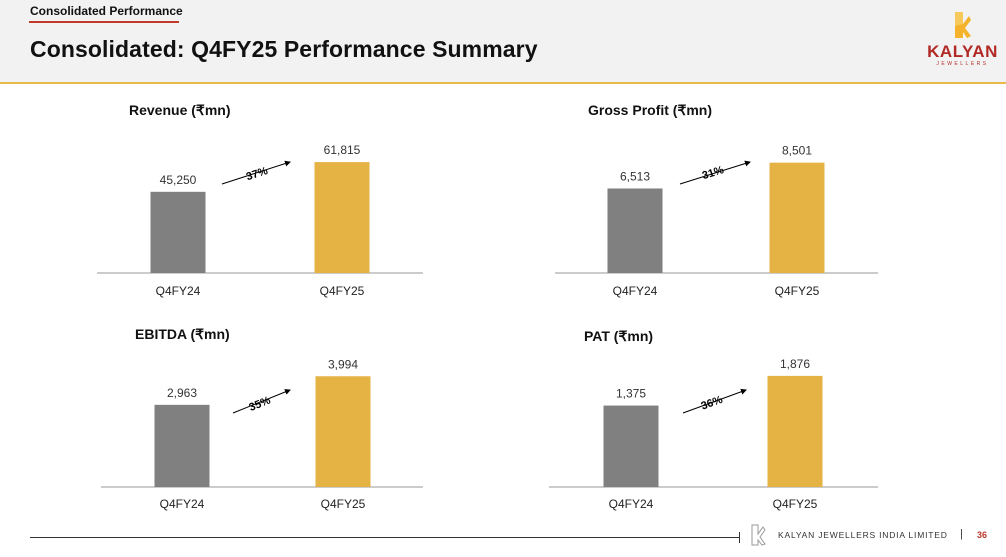 Image resolution: width=1006 pixels, height=557 pixels. Describe the element at coordinates (650, 110) in the screenshot. I see `chart-title-gross-profit: Gross Profit (₹mn)` at that location.